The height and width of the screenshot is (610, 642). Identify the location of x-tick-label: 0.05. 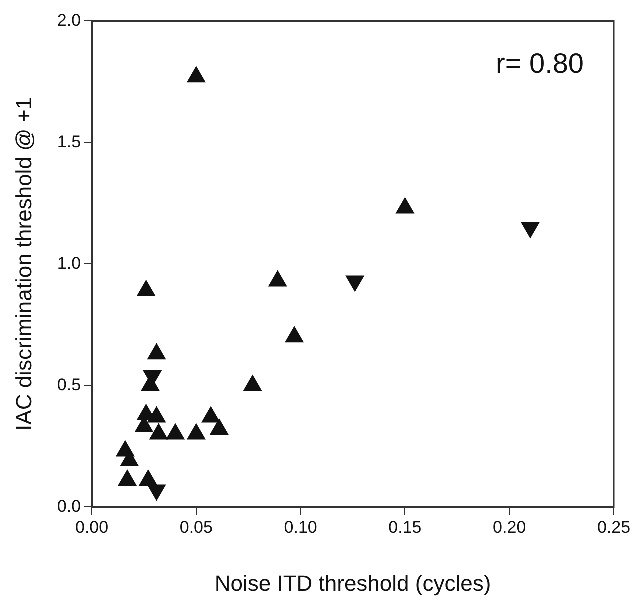
(196, 528).